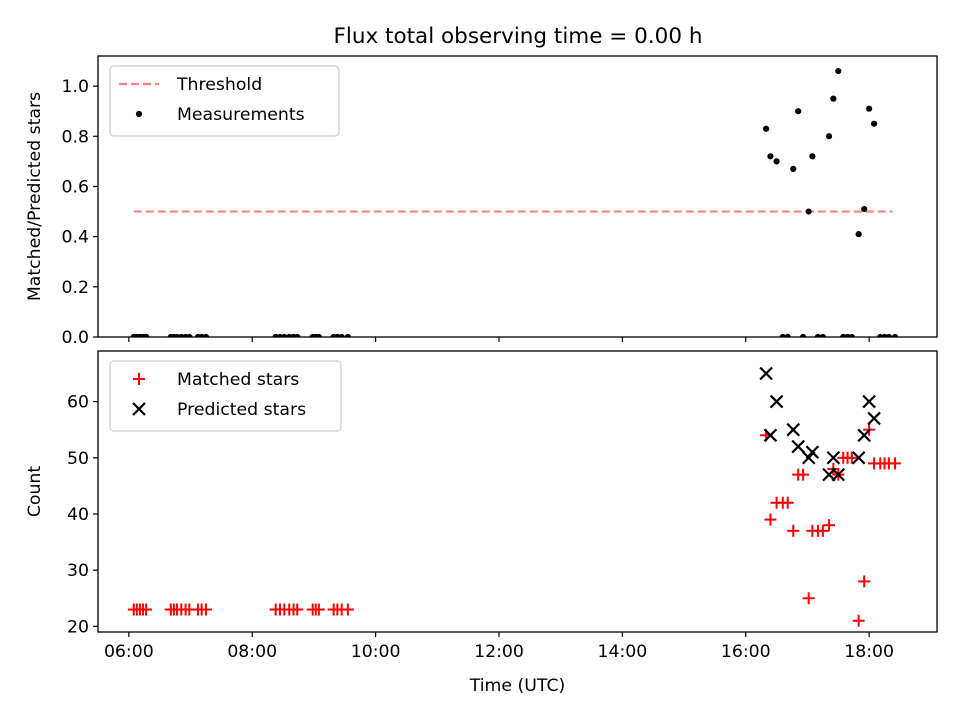 The width and height of the screenshot is (960, 720). What do you see at coordinates (75, 288) in the screenshot?
I see `y-tick-label: 0.2` at bounding box center [75, 288].